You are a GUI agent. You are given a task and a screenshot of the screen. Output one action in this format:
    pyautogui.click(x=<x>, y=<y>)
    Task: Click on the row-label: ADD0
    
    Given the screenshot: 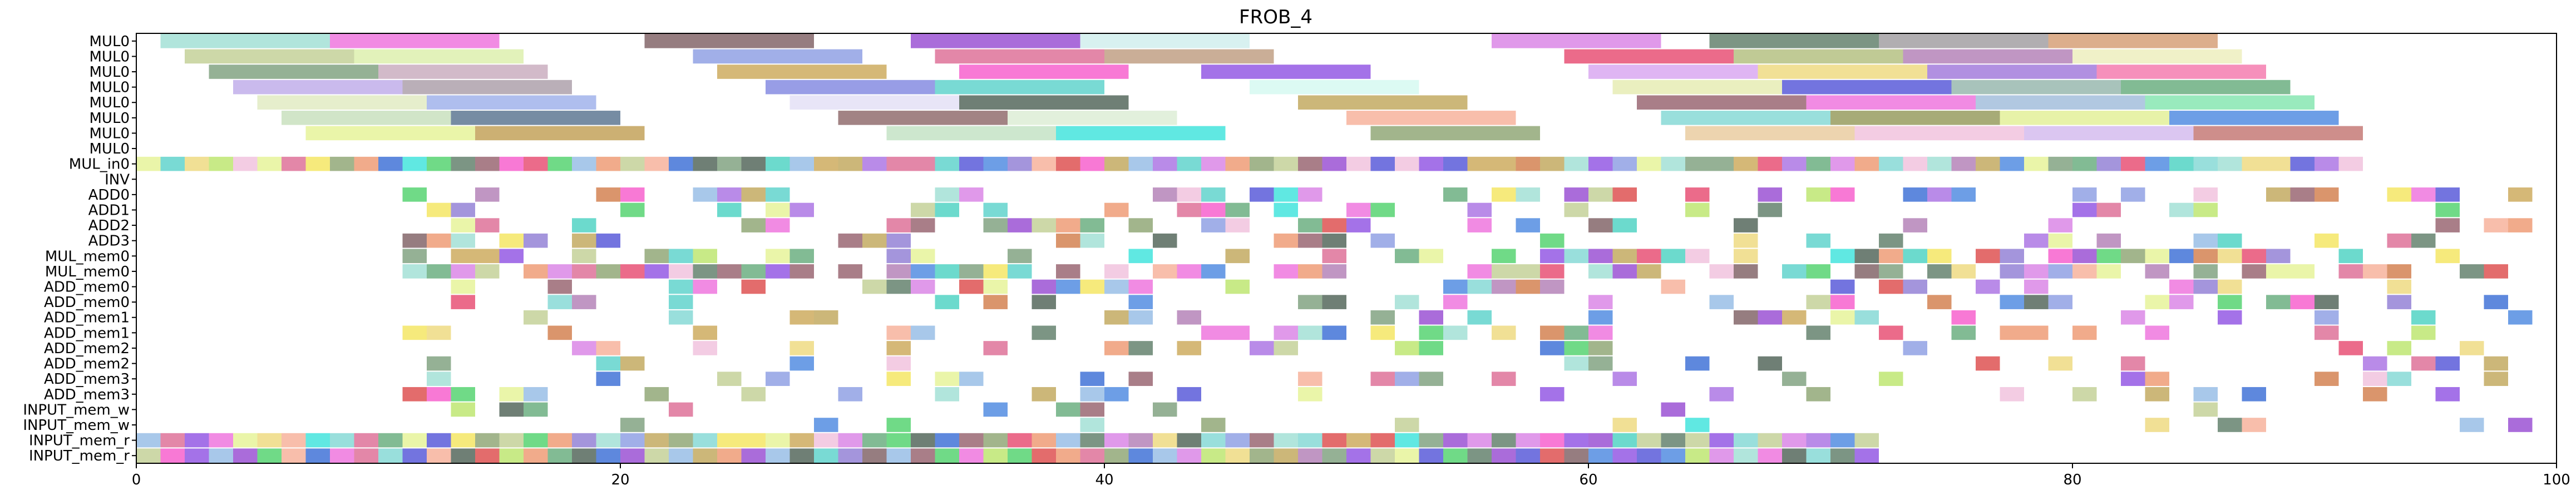 What is the action you would take?
    pyautogui.click(x=109, y=195)
    